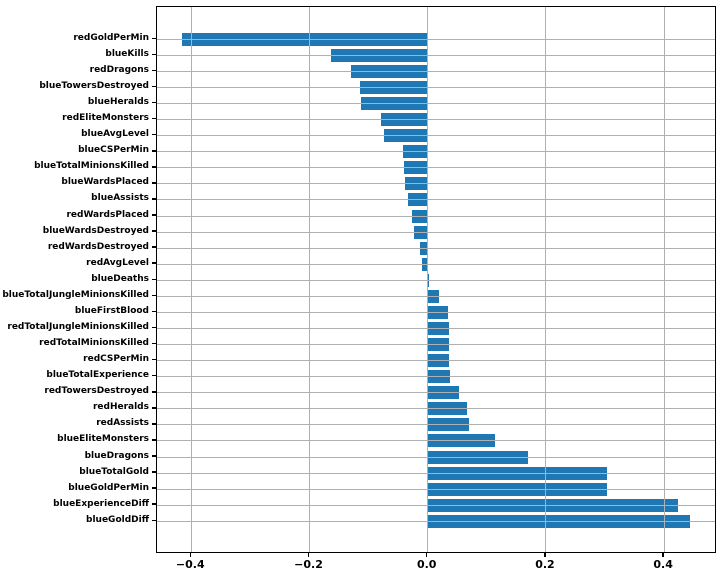 The height and width of the screenshot is (575, 721). Describe the element at coordinates (117, 262) in the screenshot. I see `y-tick-label: redAvgLevel` at that location.